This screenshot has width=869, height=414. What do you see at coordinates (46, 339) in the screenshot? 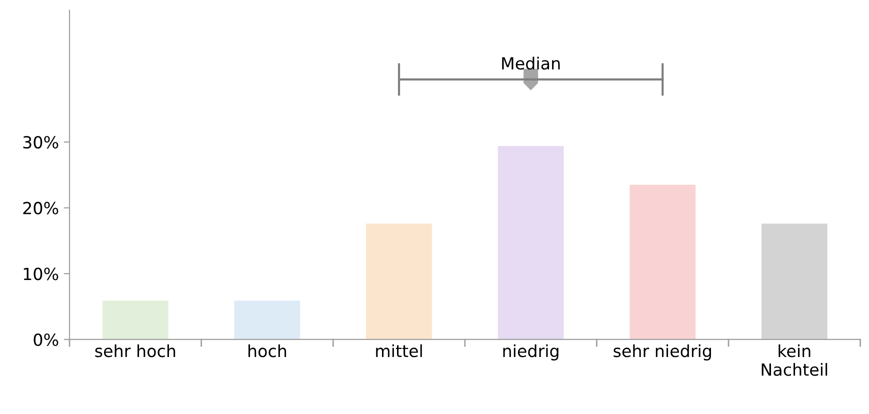
I see `y-tick-label: 0%` at bounding box center [46, 339].